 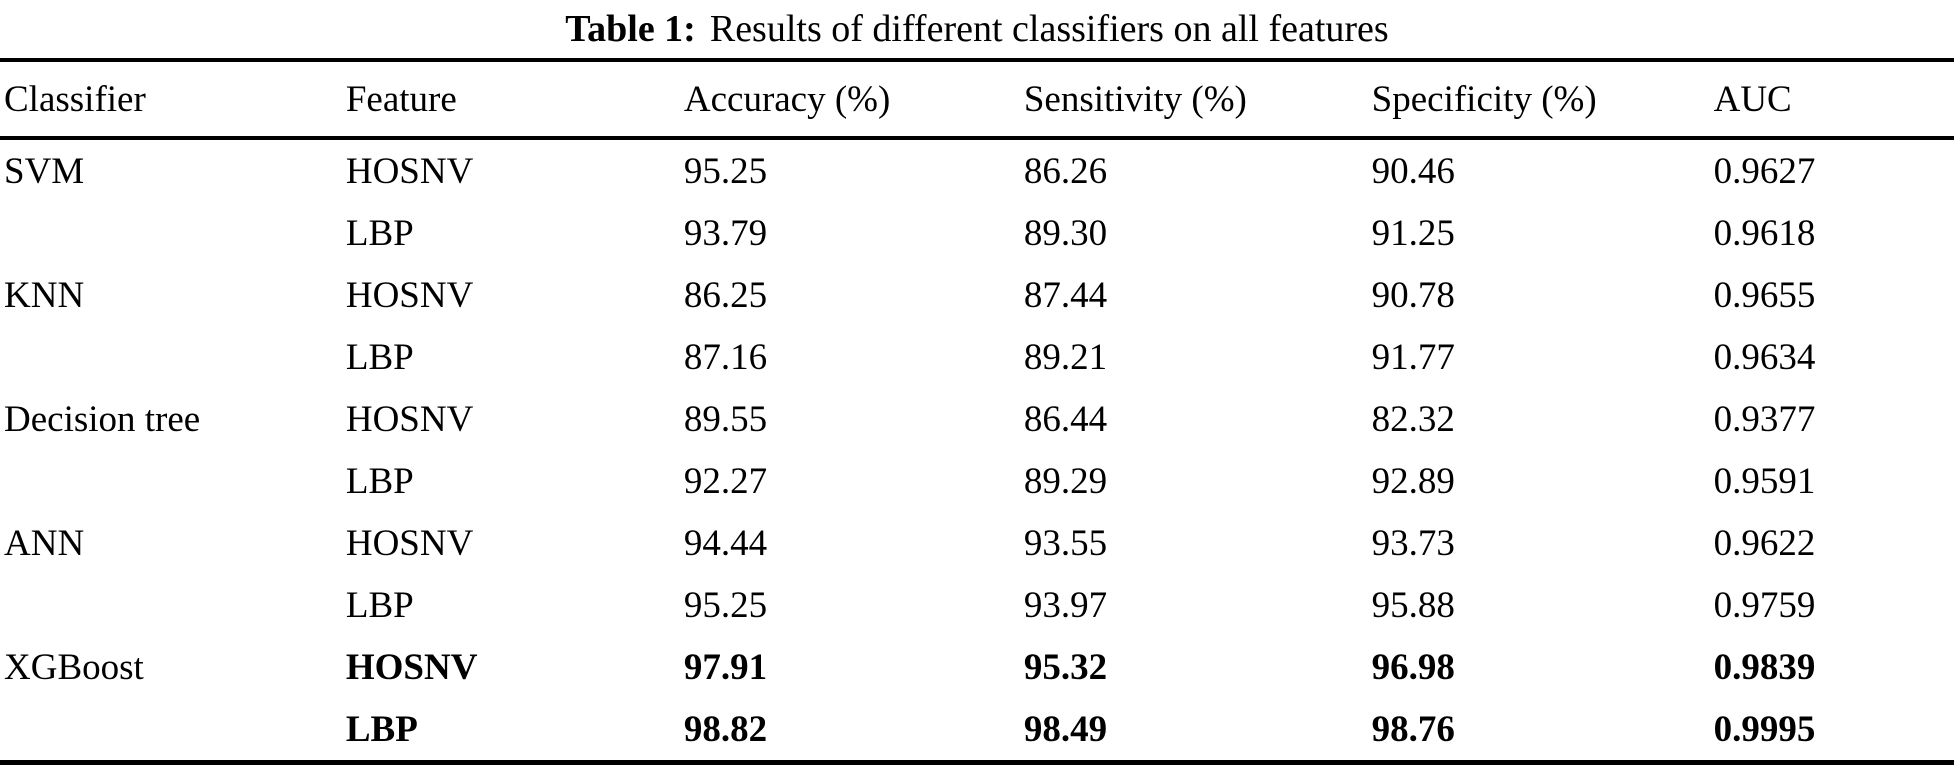 I want to click on cell-auc: 0.9618, so click(x=1764, y=233).